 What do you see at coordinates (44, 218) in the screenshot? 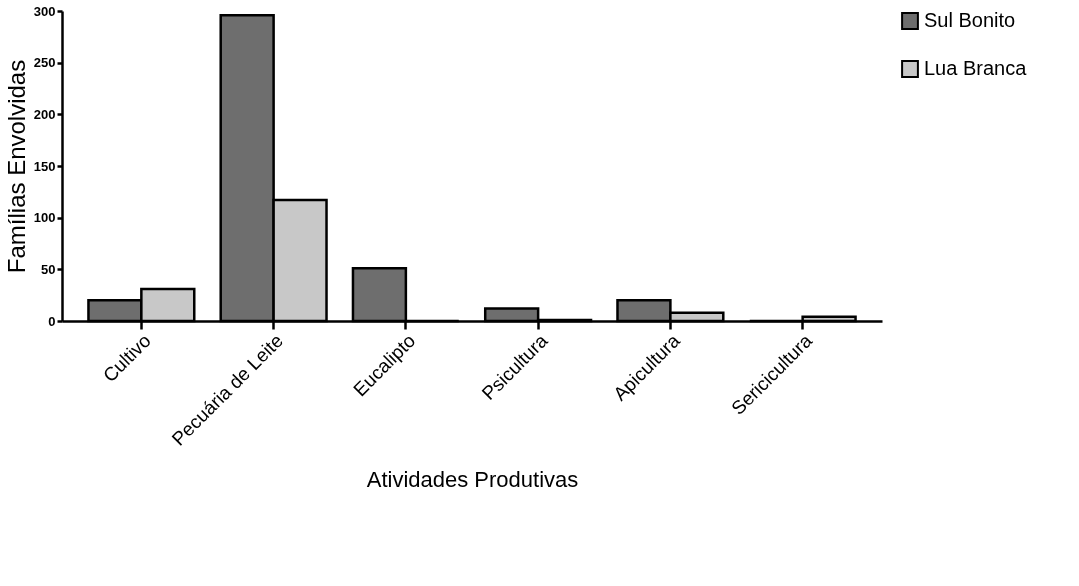
I see `y-tick-label: 100` at bounding box center [44, 218].